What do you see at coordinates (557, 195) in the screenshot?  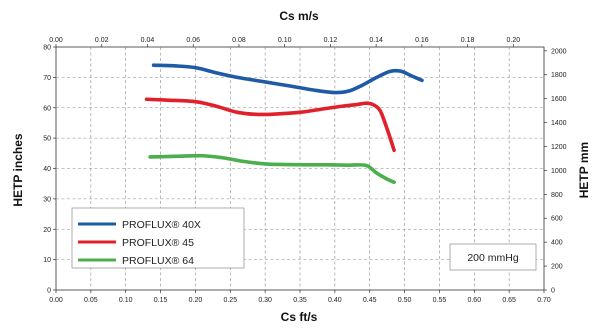 I see `y-right-tick-label: 800` at bounding box center [557, 195].